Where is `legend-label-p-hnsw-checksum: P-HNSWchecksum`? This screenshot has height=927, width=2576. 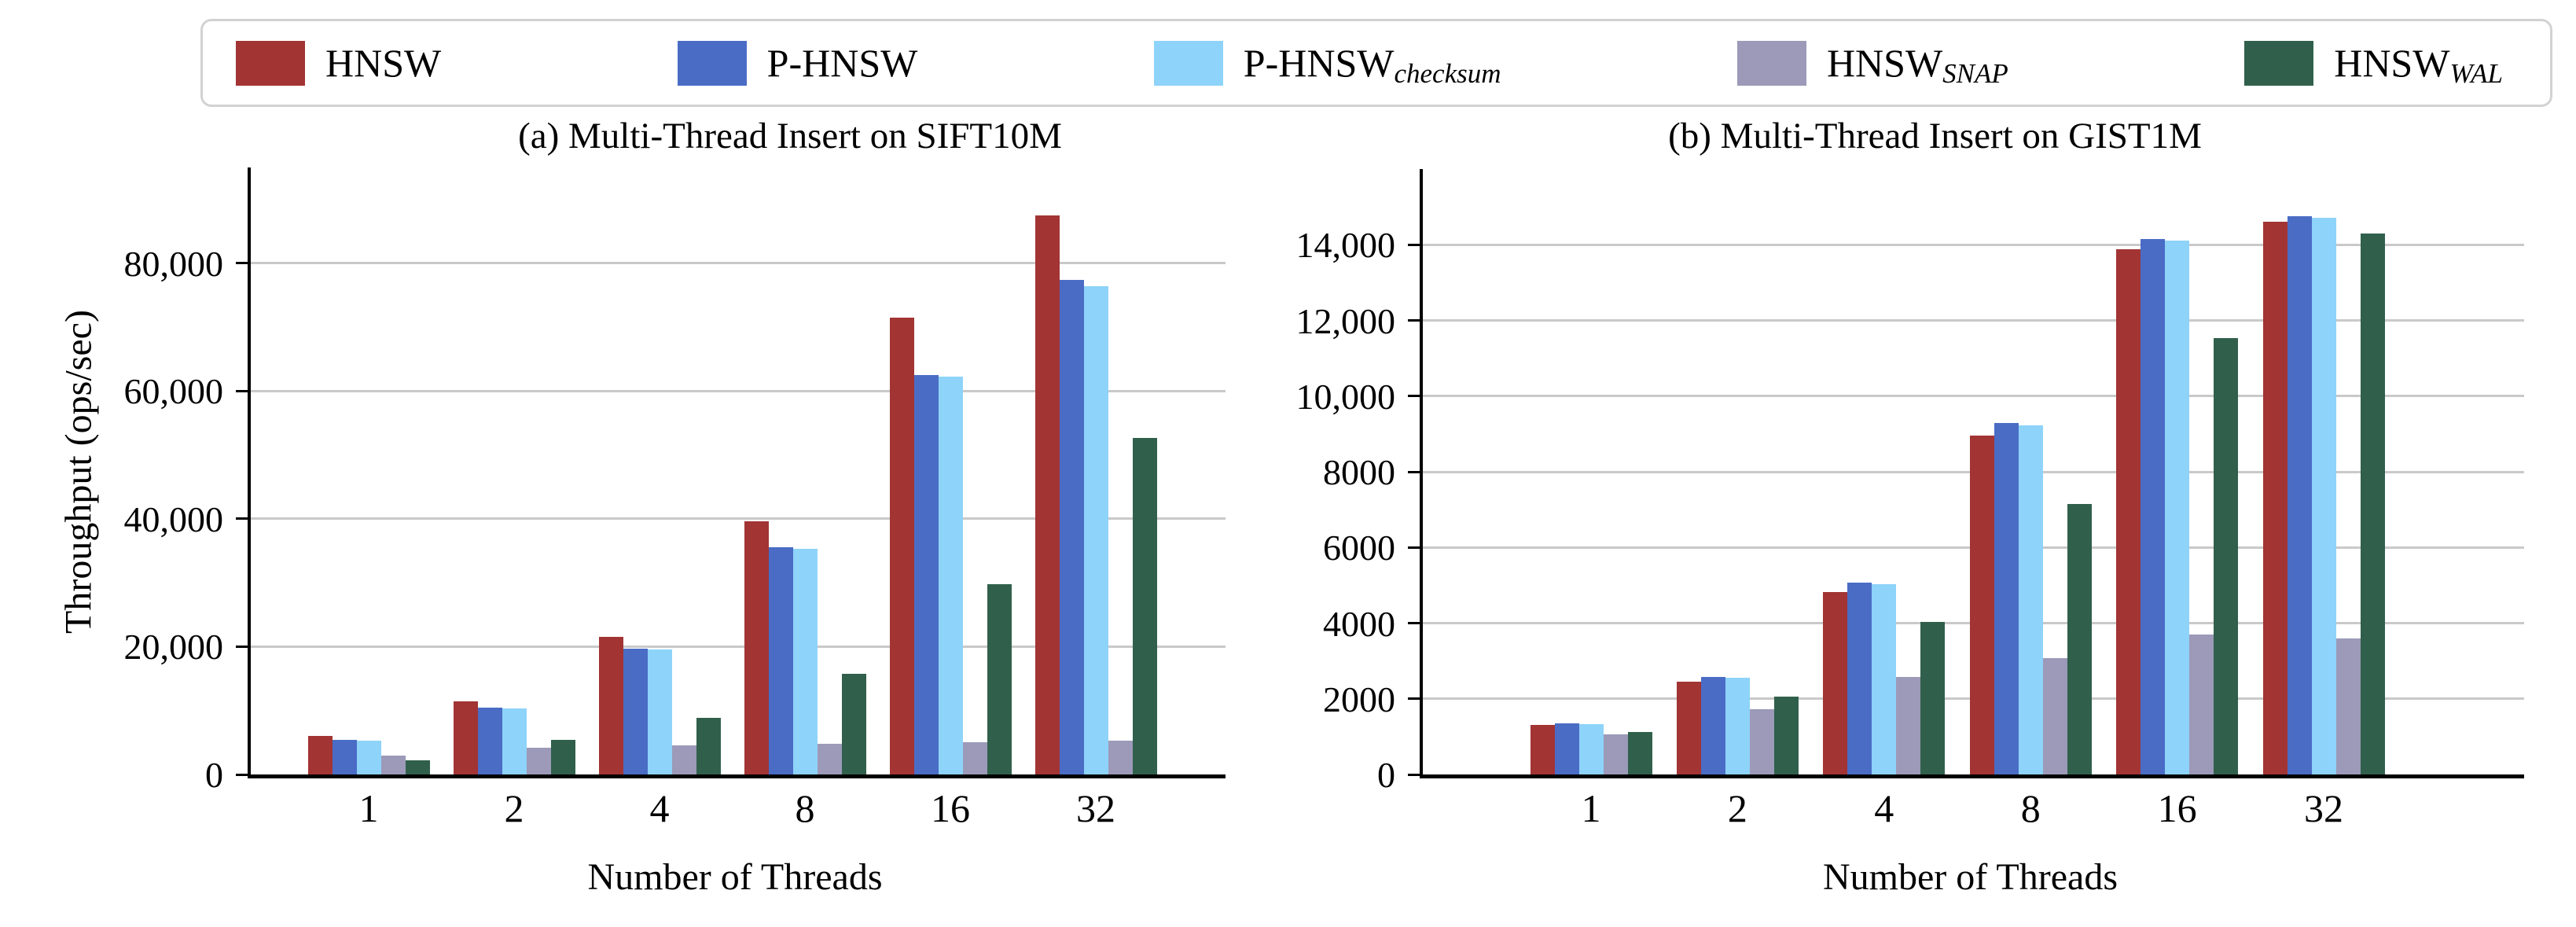
legend-label-p-hnsw-checksum: P-HNSWchecksum is located at coordinates (1372, 65).